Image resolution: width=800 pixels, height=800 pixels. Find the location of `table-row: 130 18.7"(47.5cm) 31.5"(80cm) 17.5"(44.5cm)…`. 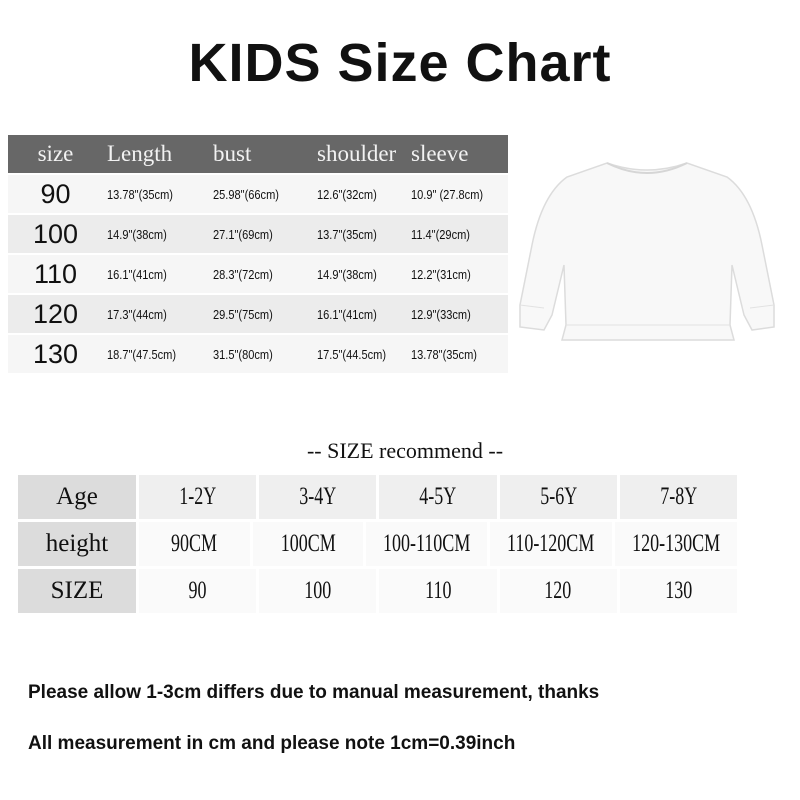

table-row: 130 18.7"(47.5cm) 31.5"(80cm) 17.5"(44.5cm)… is located at coordinates (258, 354).